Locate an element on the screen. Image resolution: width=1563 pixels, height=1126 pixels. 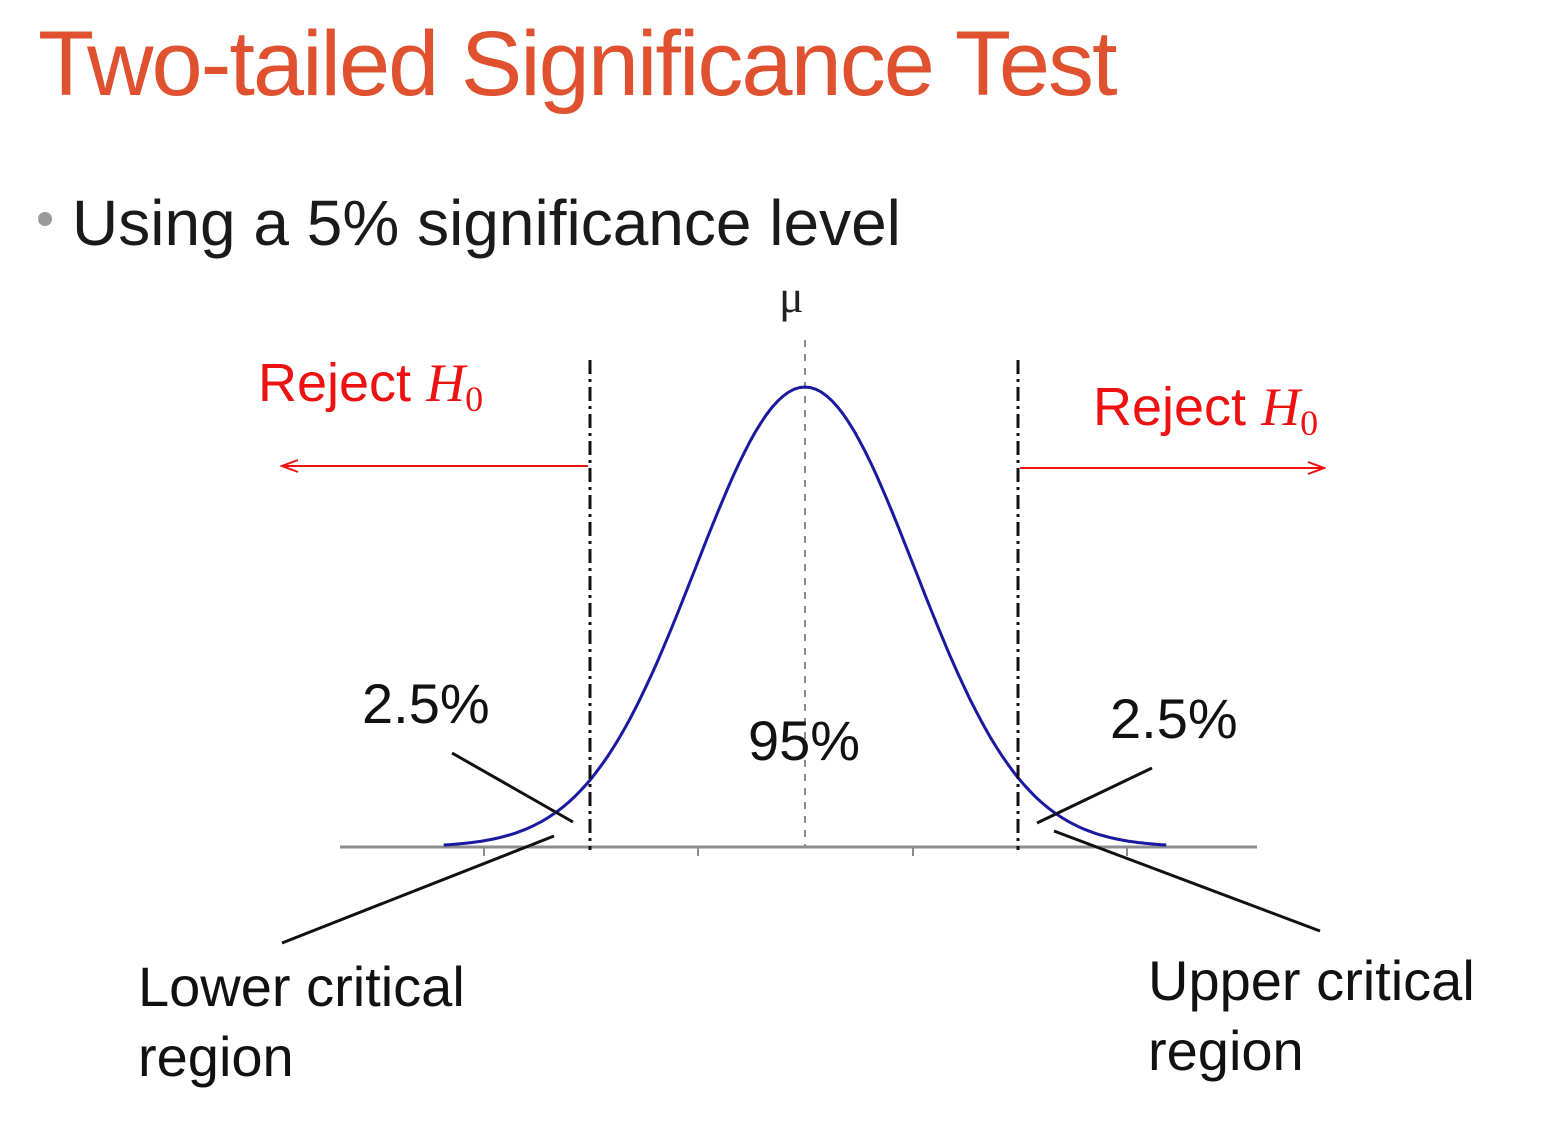
reject-left-label: Reject H0 is located at coordinates (371, 386).